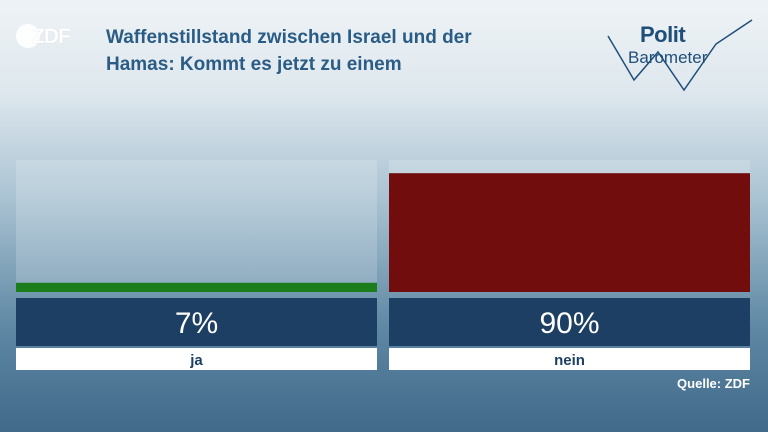  What do you see at coordinates (254, 64) in the screenshot?
I see `chart-title-line2: Hamas: Kommt es jetzt zu einem` at bounding box center [254, 64].